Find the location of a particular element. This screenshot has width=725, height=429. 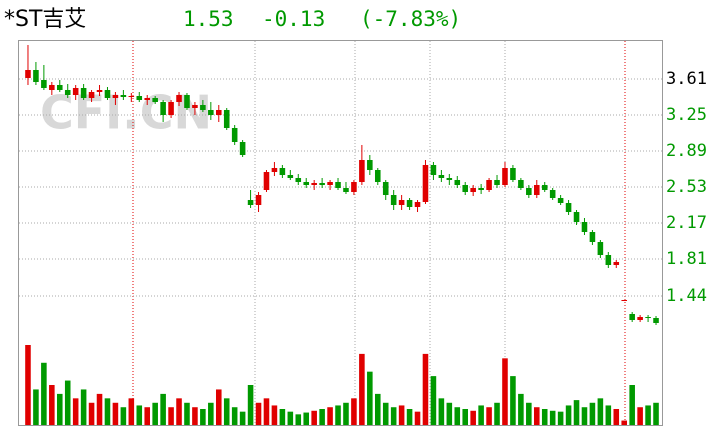

price: 1.53 is located at coordinates (208, 19).